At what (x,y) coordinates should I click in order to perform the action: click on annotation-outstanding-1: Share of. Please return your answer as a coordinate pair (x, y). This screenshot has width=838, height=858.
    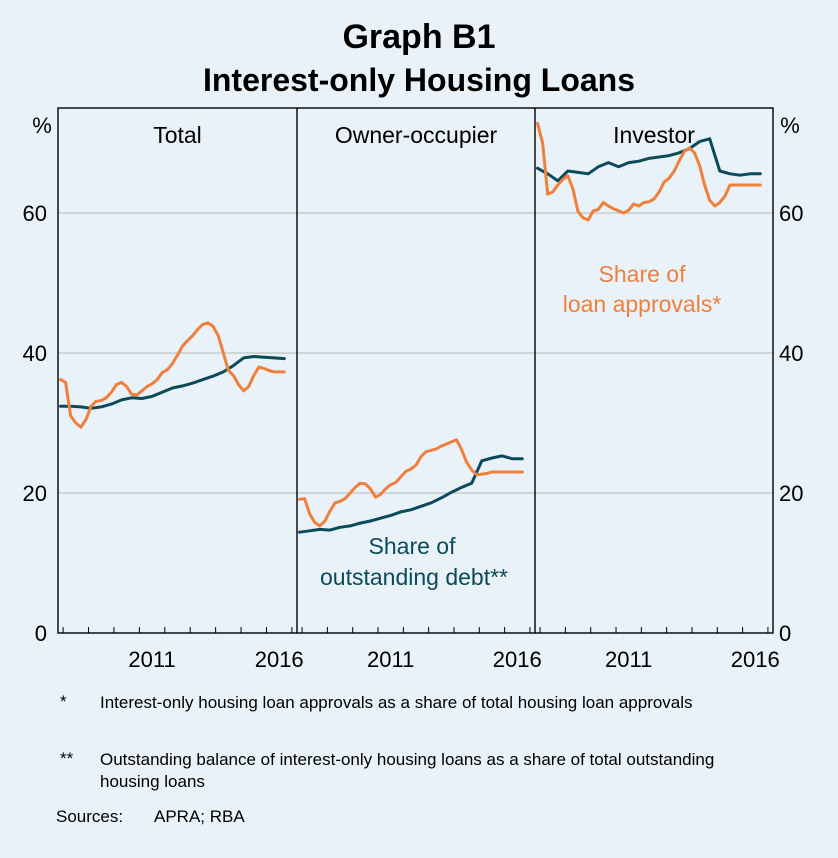
    Looking at the image, I should click on (413, 546).